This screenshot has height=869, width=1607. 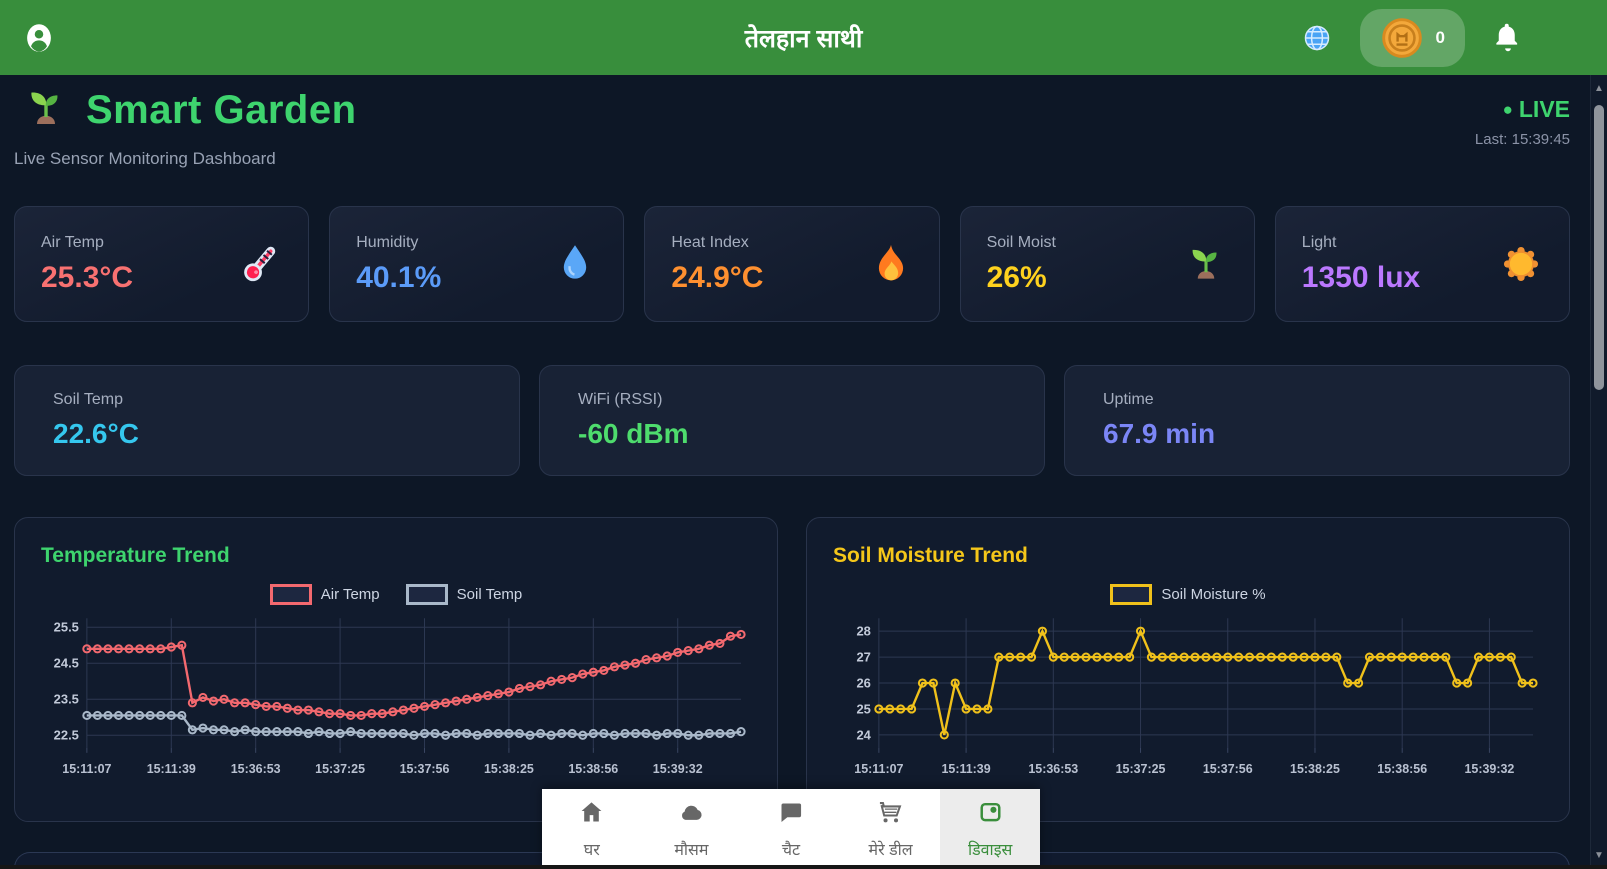 I want to click on svg-text: 28, so click(x=863, y=631).